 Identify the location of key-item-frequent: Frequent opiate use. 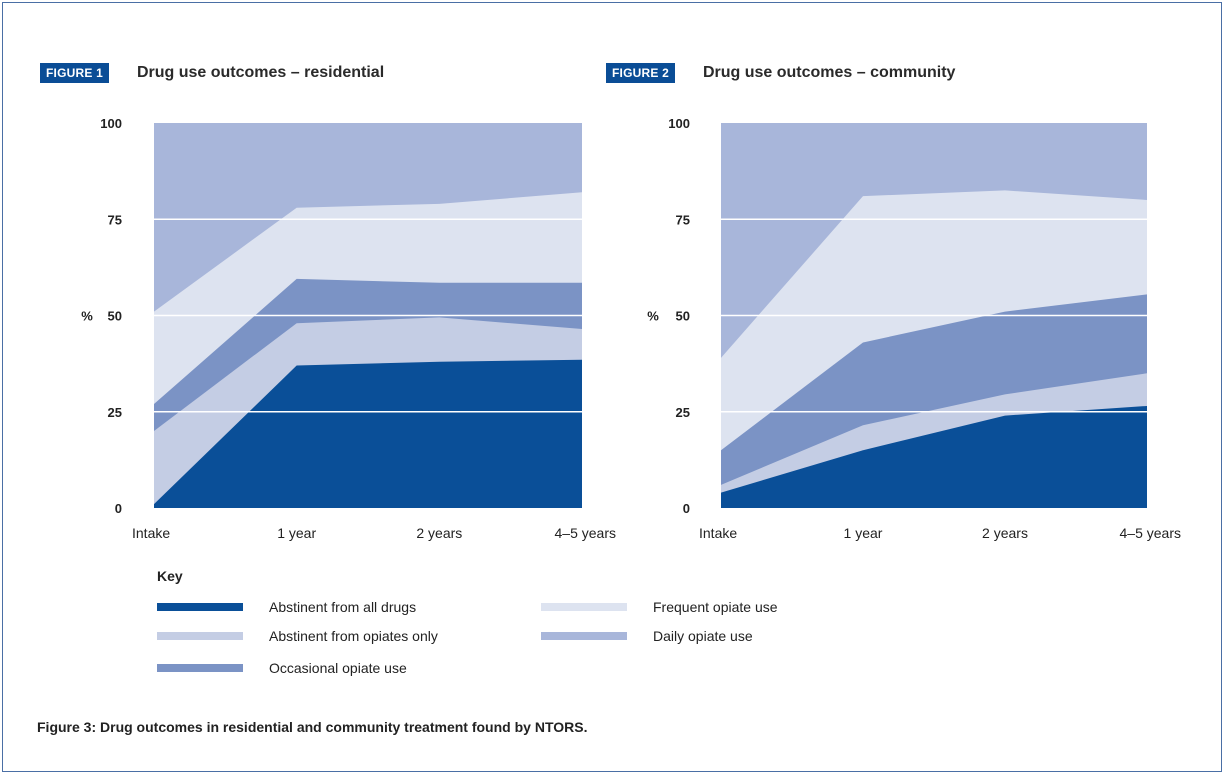
(659, 607).